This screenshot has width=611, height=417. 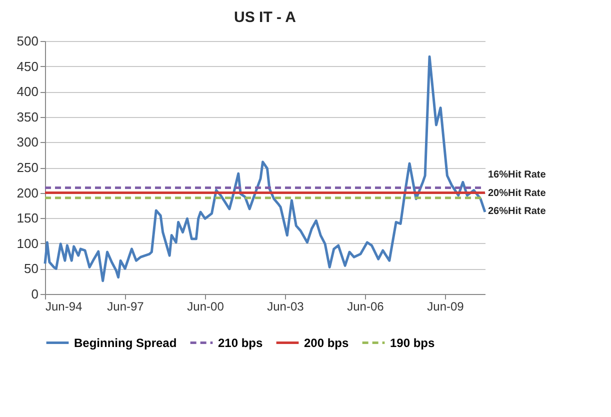 What do you see at coordinates (265, 17) in the screenshot?
I see `chart-title: US IT - A` at bounding box center [265, 17].